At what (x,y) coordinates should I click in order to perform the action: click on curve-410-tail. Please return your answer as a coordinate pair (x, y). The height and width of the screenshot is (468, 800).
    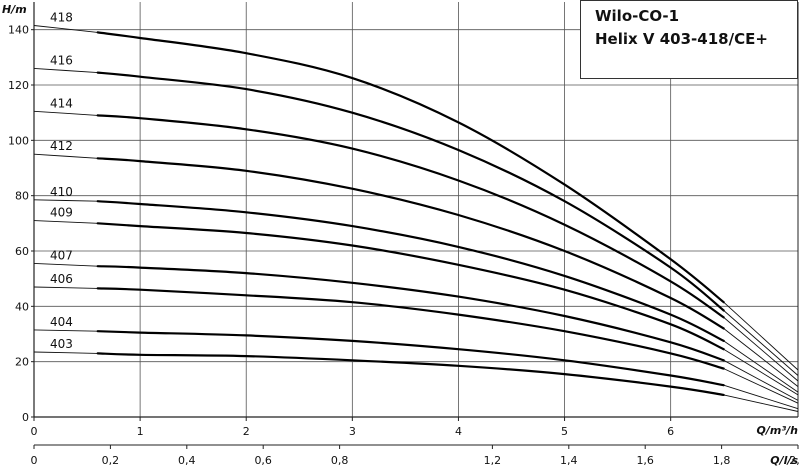
    Looking at the image, I should click on (761, 366).